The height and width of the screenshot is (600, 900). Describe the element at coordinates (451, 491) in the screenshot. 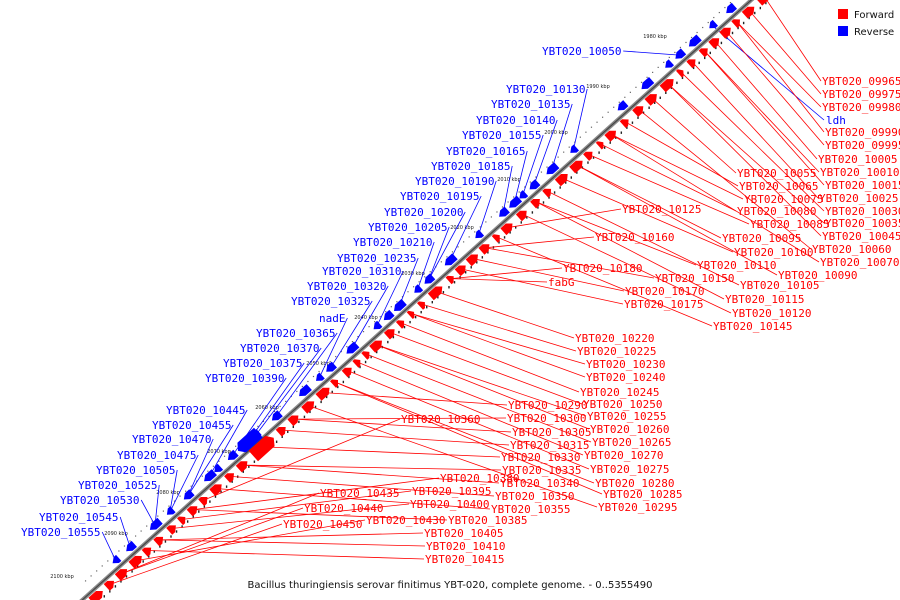

I see `forward-gene-label: YBT020_10395` at that location.